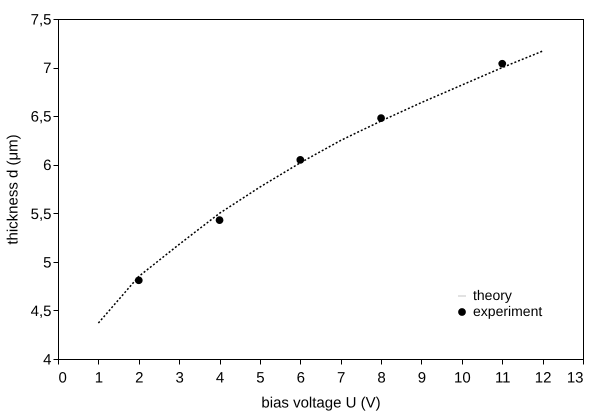 The image size is (598, 415). What do you see at coordinates (260, 378) in the screenshot?
I see `x-tick-label: 5` at bounding box center [260, 378].